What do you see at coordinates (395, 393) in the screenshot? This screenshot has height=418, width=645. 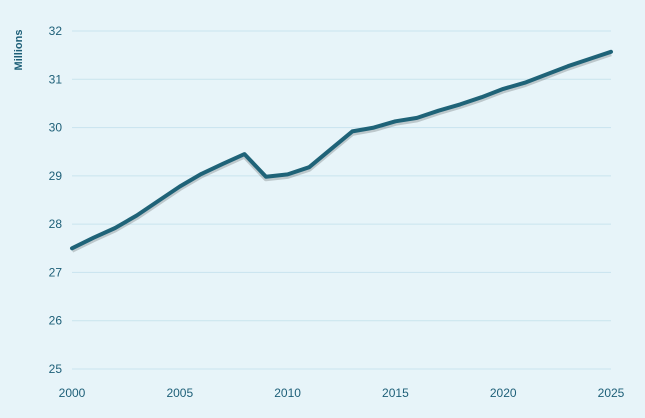 I see `x-tick-label: 2015` at bounding box center [395, 393].